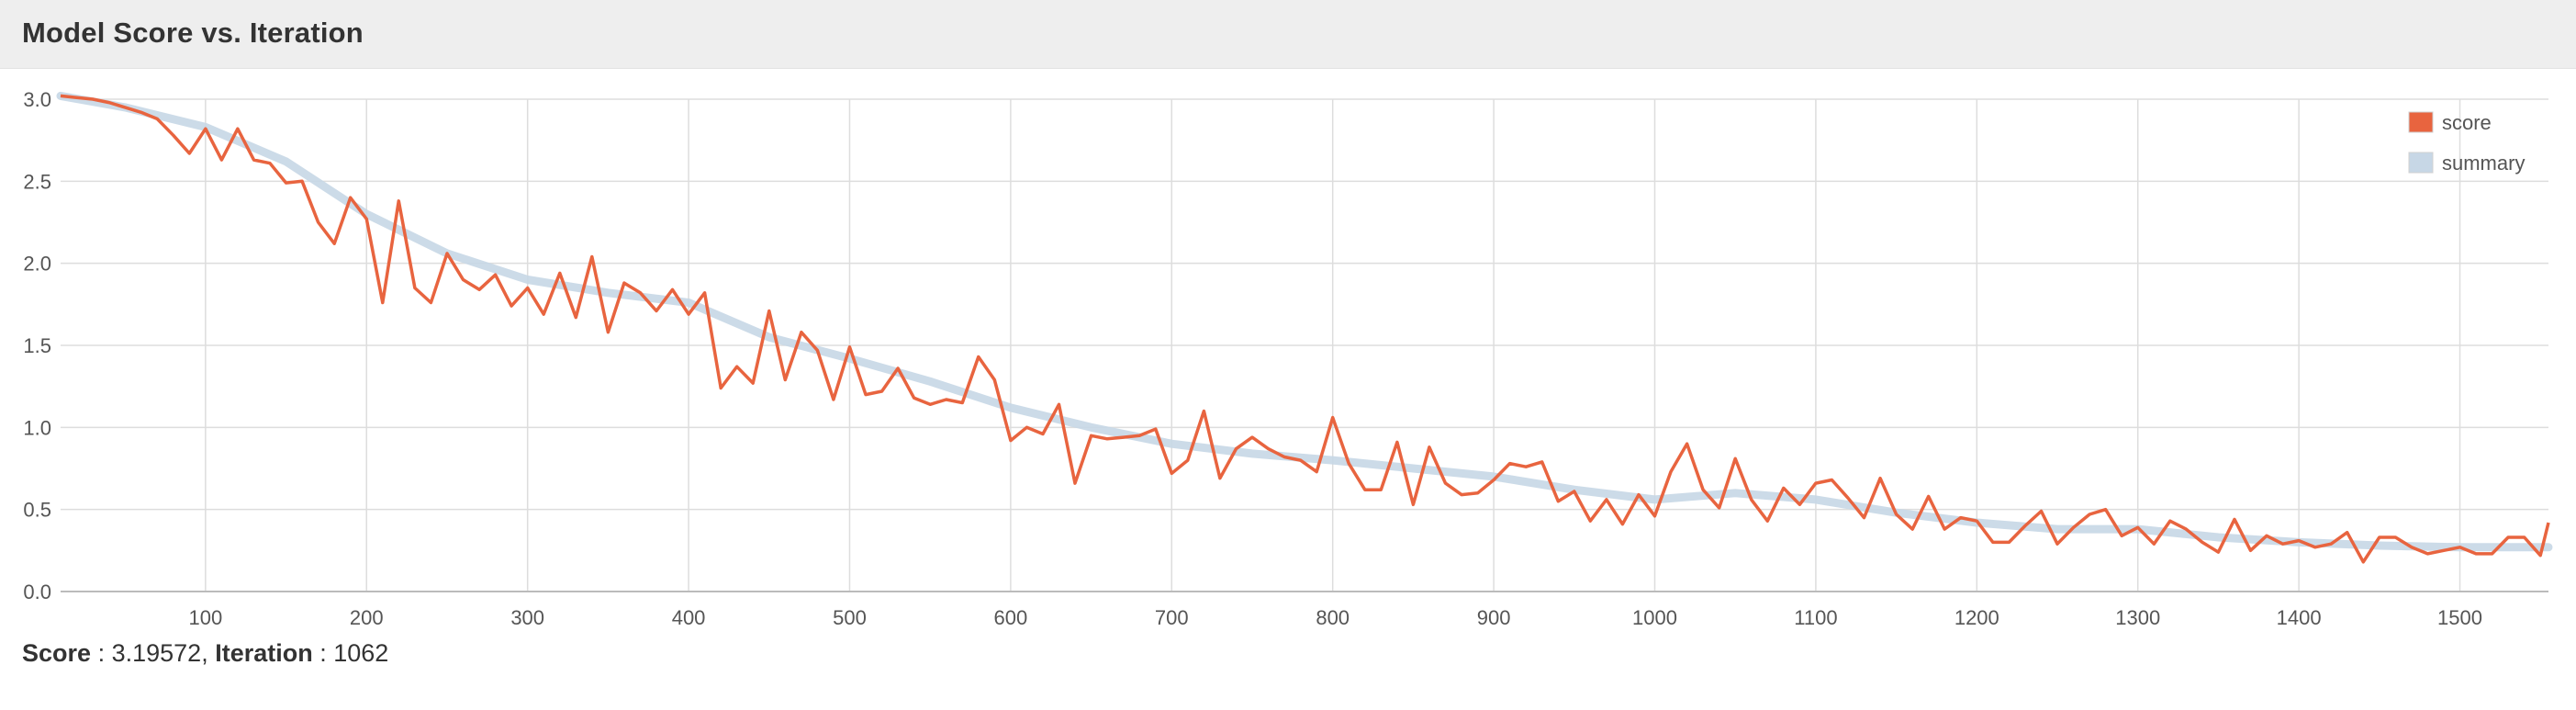 This screenshot has height=710, width=2576. Describe the element at coordinates (1815, 617) in the screenshot. I see `x-tick-label: 1100` at that location.